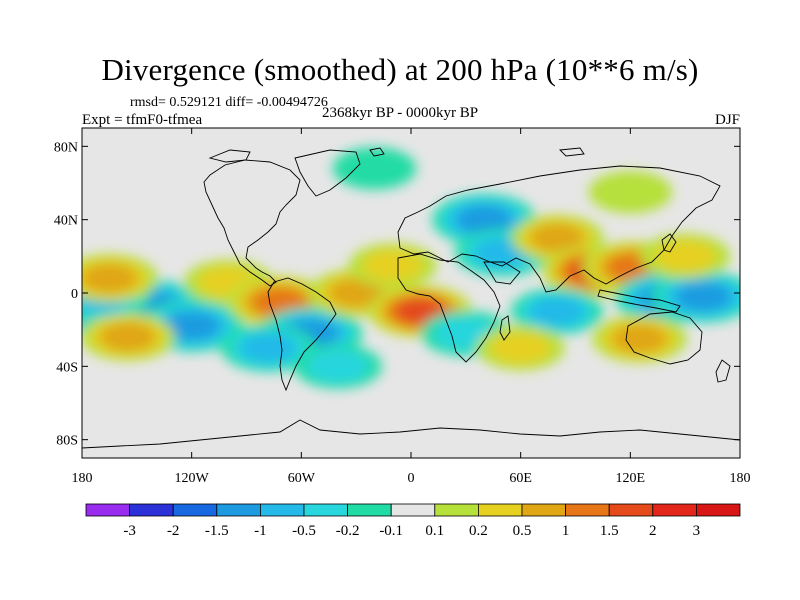 This screenshot has width=800, height=600. Describe the element at coordinates (631, 478) in the screenshot. I see `x-tick-label: 120E` at that location.